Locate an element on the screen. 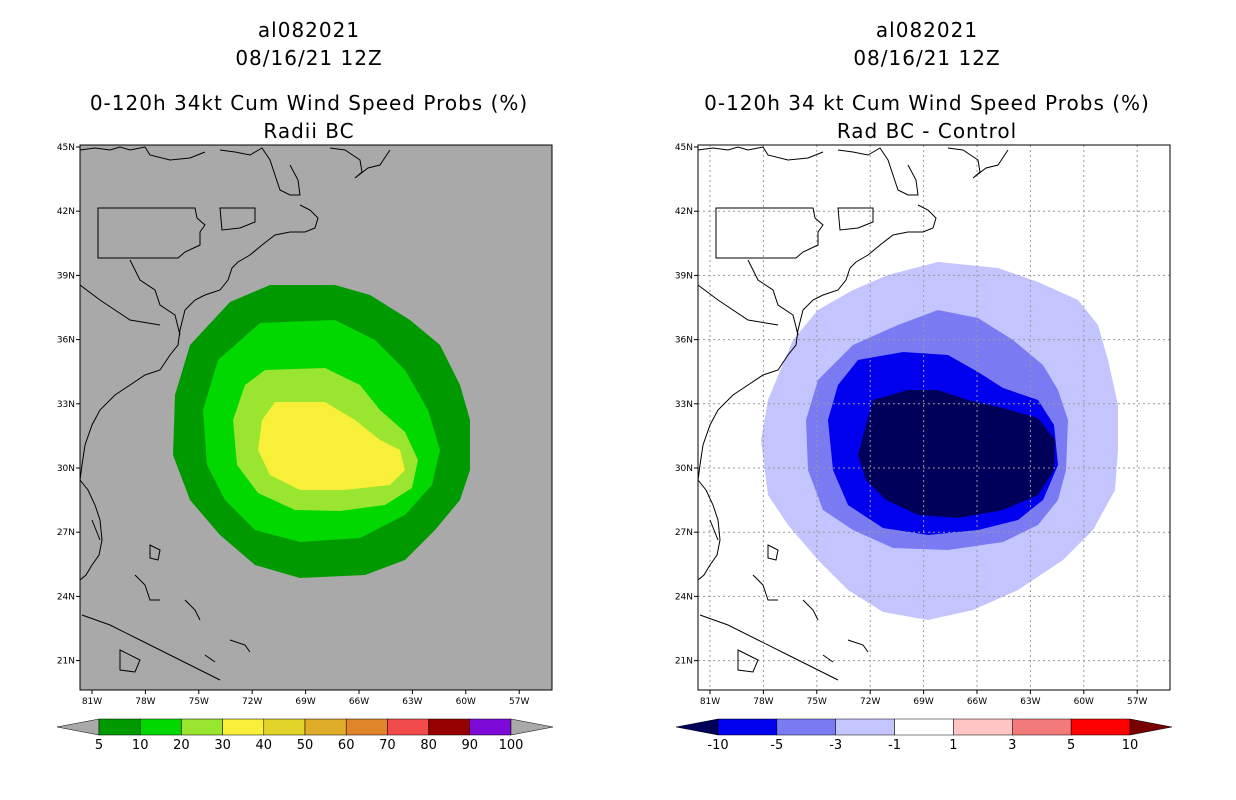 This screenshot has width=1236, height=800. colorbar-label: 40 is located at coordinates (264, 745).